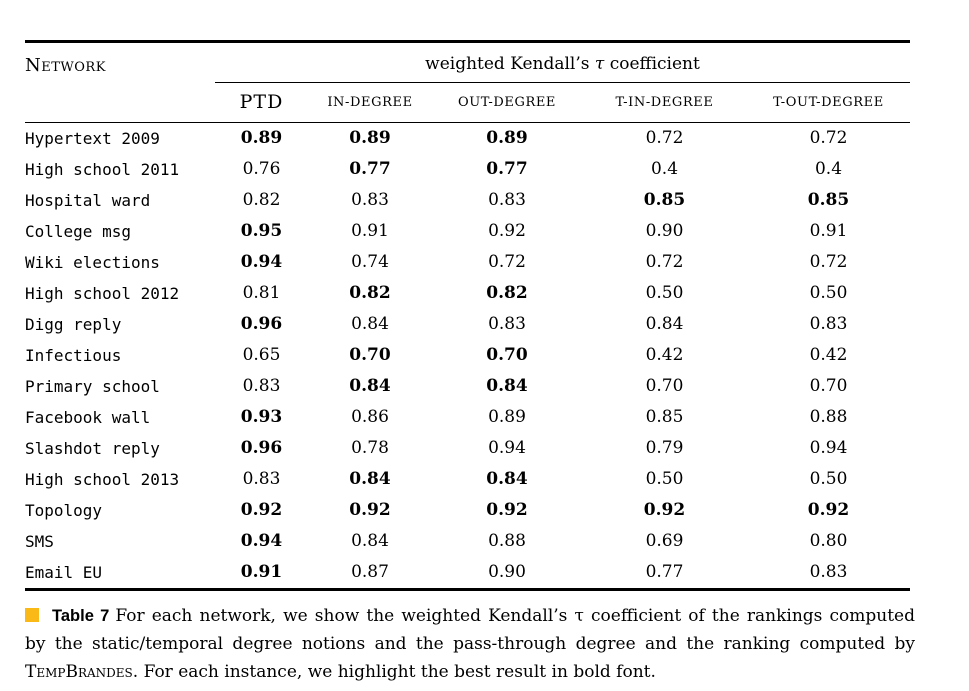 The width and height of the screenshot is (969, 691). What do you see at coordinates (73, 355) in the screenshot?
I see `network-name-cell: Infectious` at bounding box center [73, 355].